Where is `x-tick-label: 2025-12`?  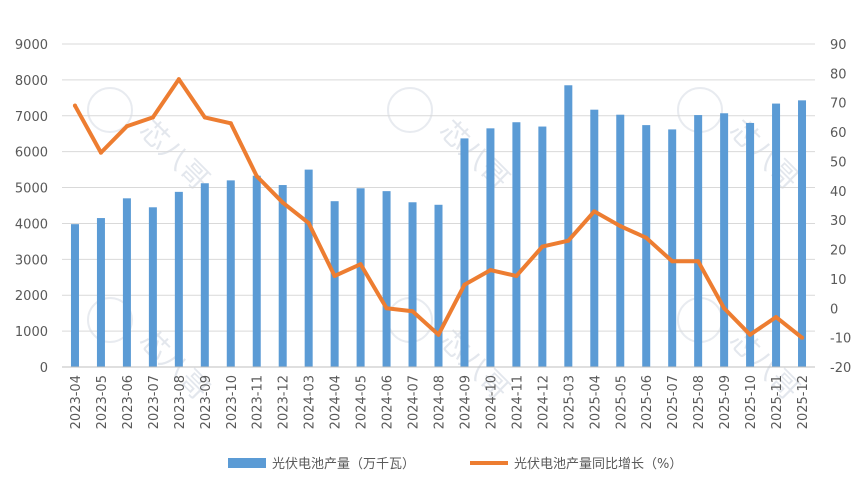
x-tick-label: 2025-12 is located at coordinates (803, 402).